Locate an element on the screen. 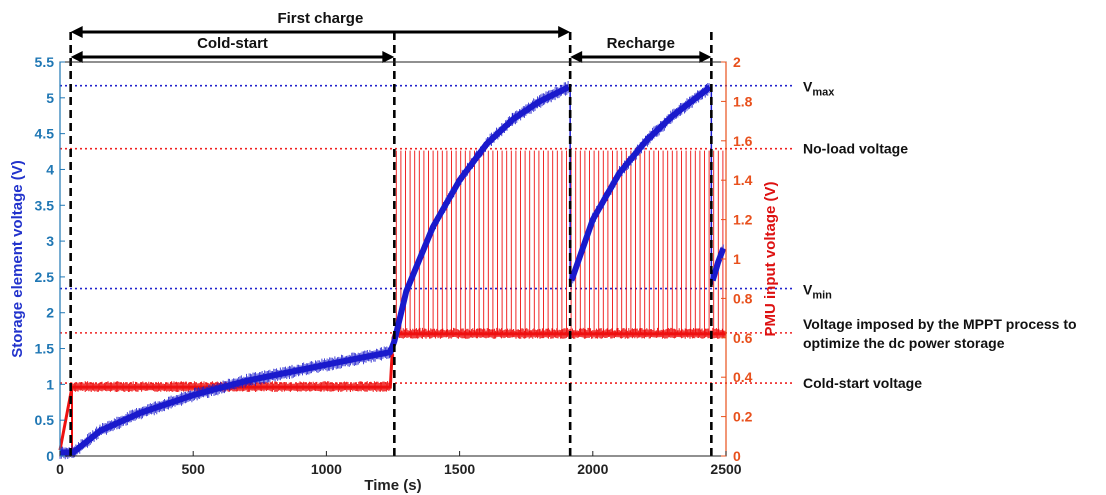  reference-label: Vmax is located at coordinates (819, 89).